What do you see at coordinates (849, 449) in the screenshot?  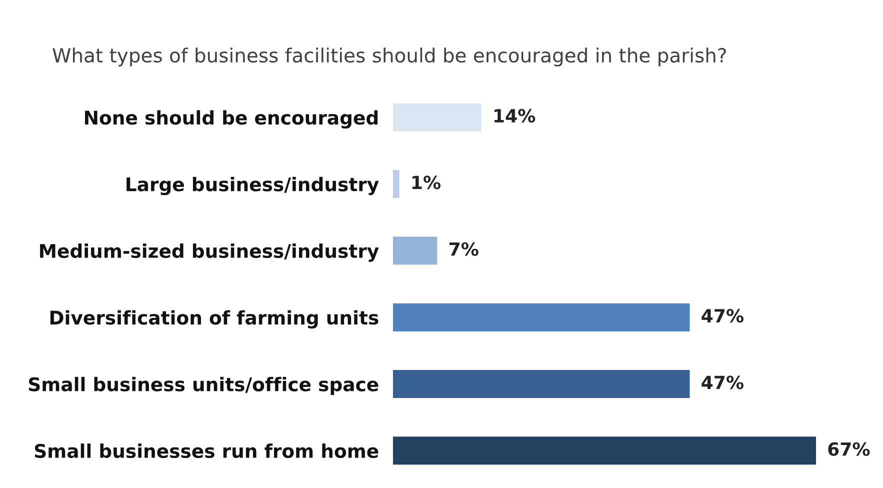 I see `data-label: 67%` at bounding box center [849, 449].